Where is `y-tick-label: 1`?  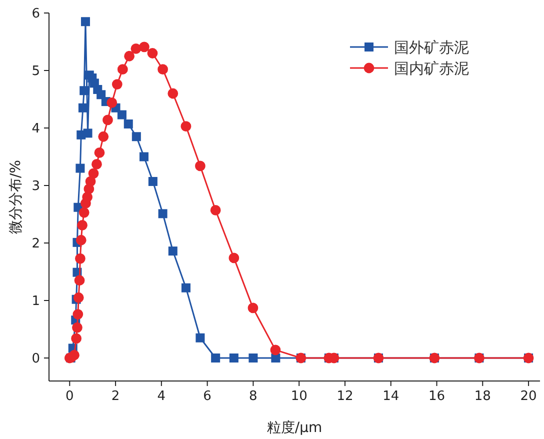
y-tick-label: 1 is located at coordinates (36, 301).